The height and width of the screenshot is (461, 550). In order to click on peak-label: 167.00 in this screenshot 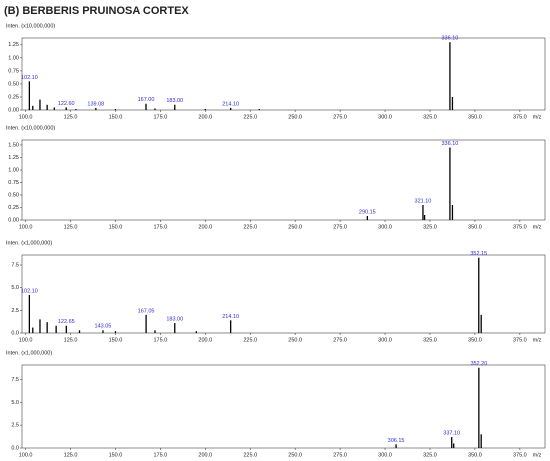, I will do `click(146, 100)`.